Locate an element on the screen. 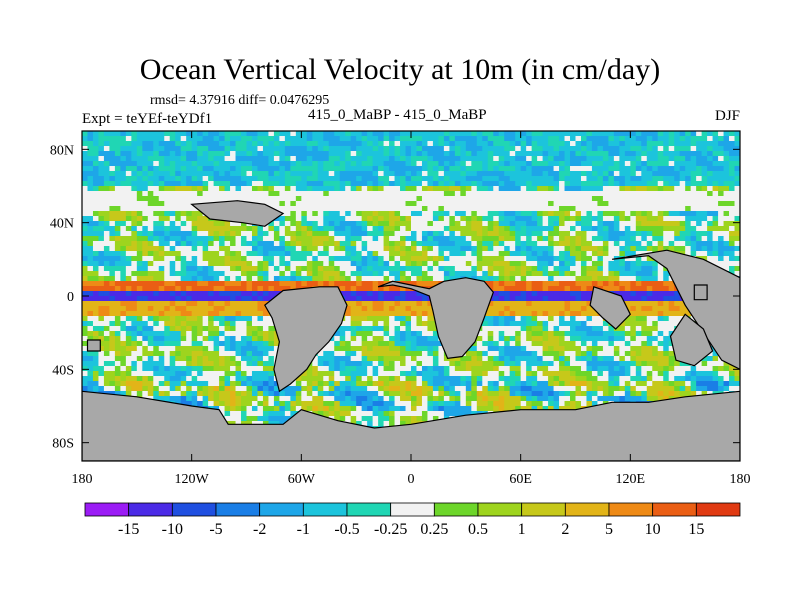 The width and height of the screenshot is (800, 600). colorbar-label: 5 is located at coordinates (609, 529).